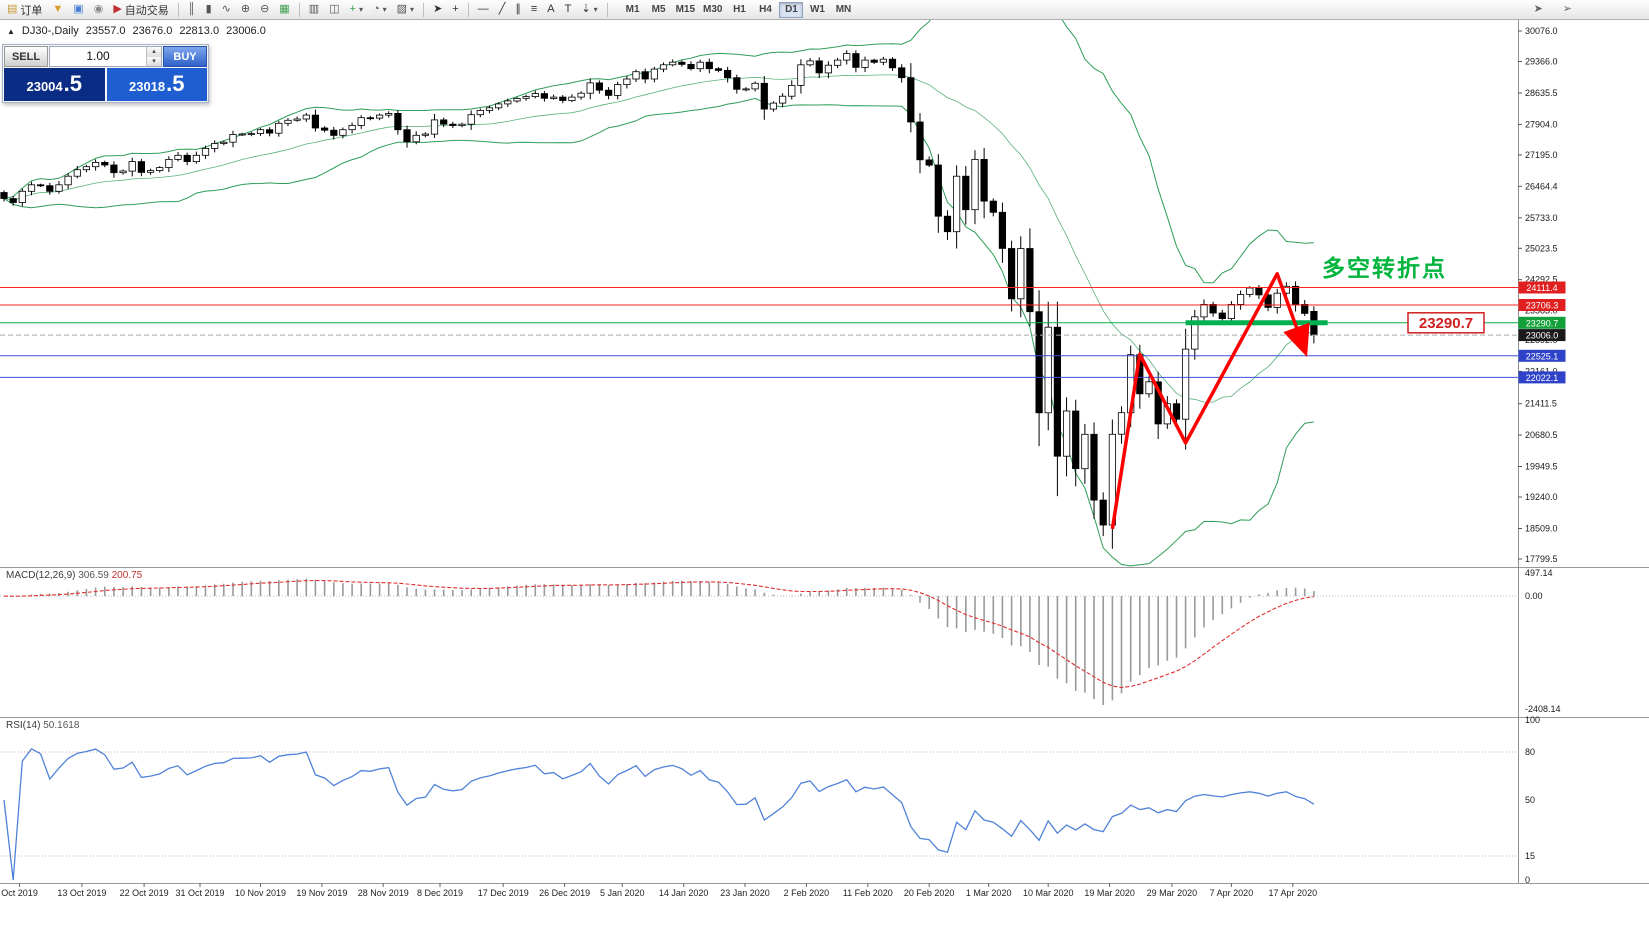 Image resolution: width=1649 pixels, height=944 pixels. What do you see at coordinates (1532, 720) in the screenshot?
I see `svg-text: 100` at bounding box center [1532, 720].